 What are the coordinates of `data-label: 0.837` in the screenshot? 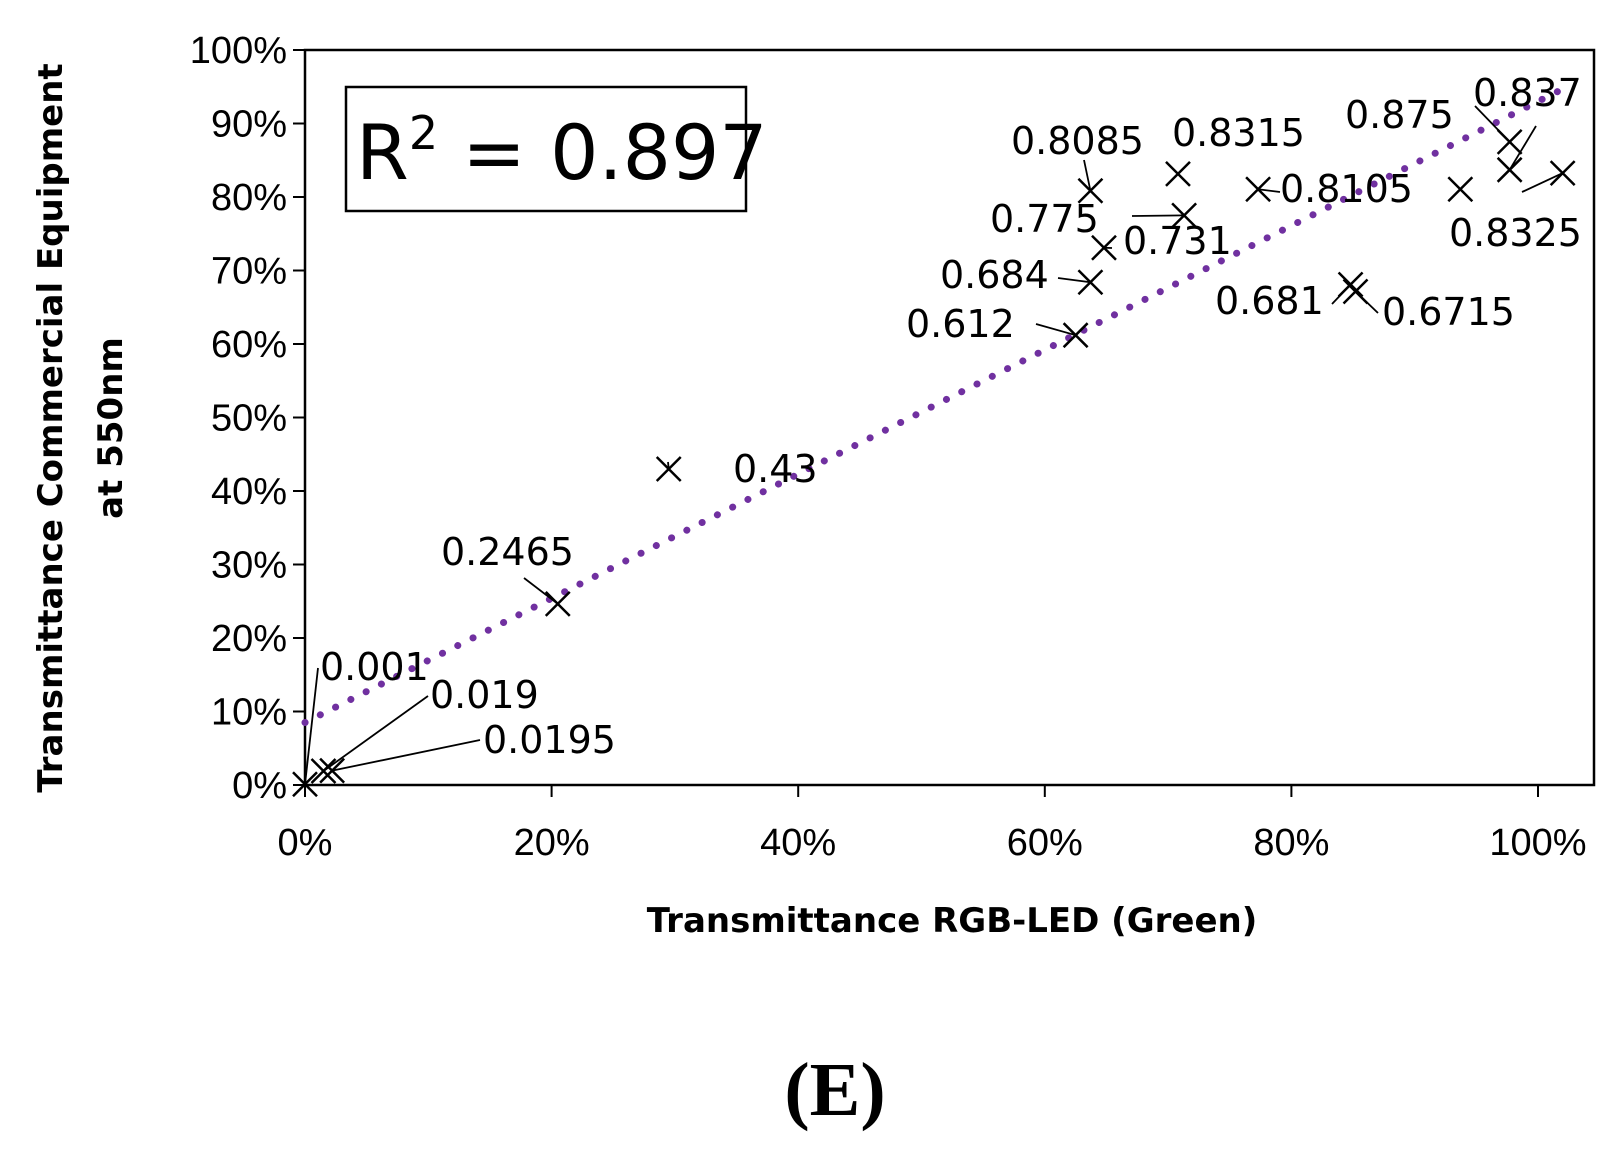 It's located at (1527, 93).